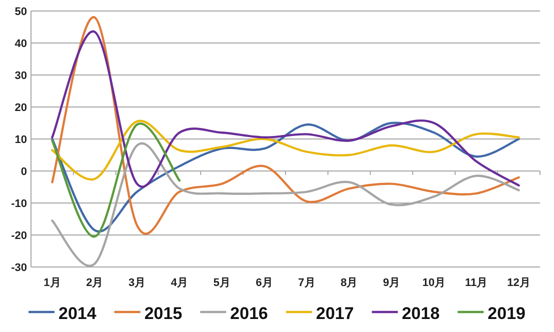 The image size is (554, 332). I want to click on x-tick-label: 4月, so click(179, 283).